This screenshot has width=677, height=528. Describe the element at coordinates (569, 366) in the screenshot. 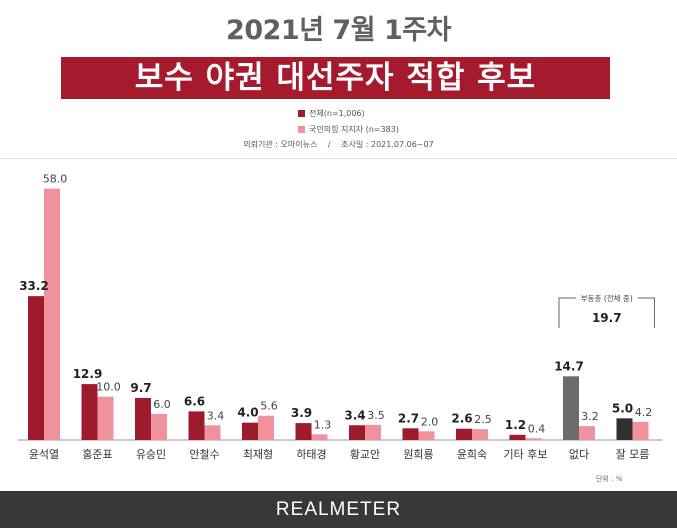

I see `value-label-total-10: 14.7` at that location.